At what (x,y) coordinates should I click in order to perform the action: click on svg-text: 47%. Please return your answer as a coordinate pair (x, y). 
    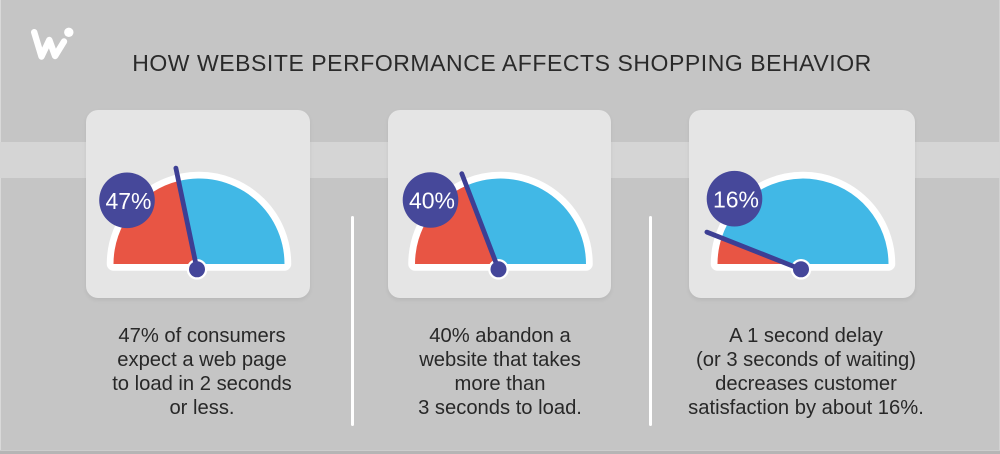
    Looking at the image, I should click on (128, 201).